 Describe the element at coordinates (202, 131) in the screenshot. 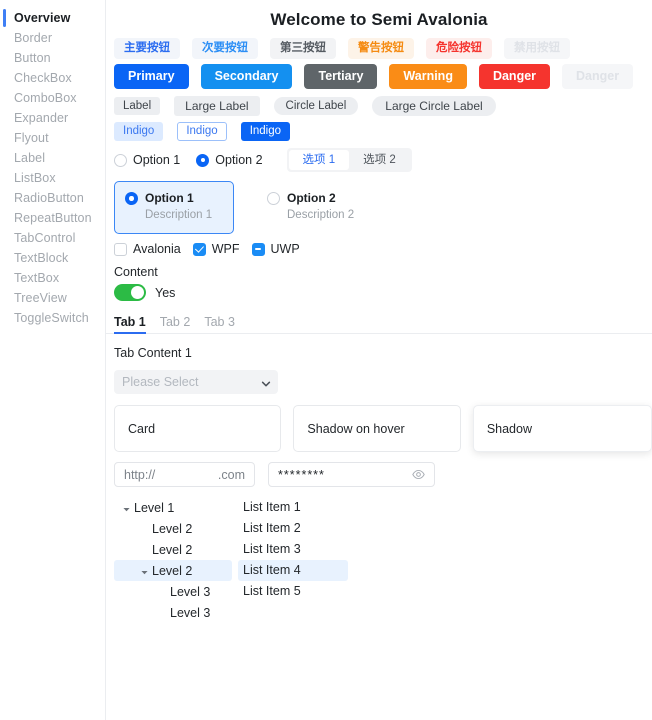

I see `indigo-button-outline: Indigo` at that location.